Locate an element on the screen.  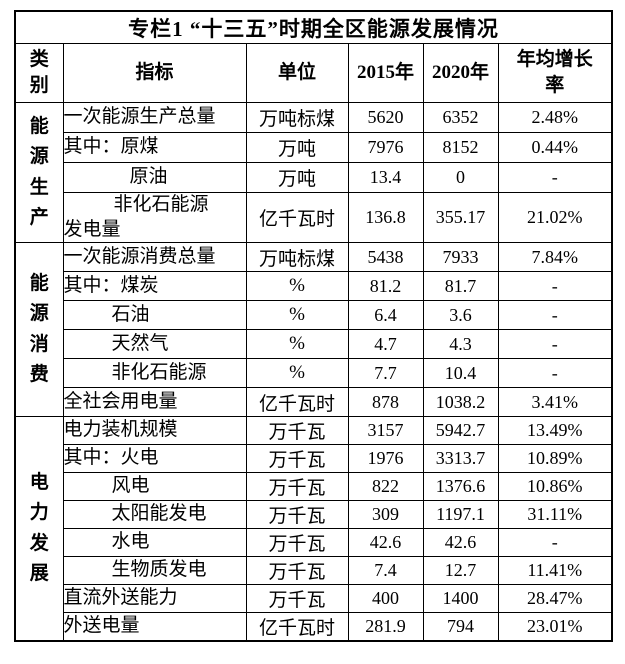
cell-2015-value: 13.4 is located at coordinates (385, 177).